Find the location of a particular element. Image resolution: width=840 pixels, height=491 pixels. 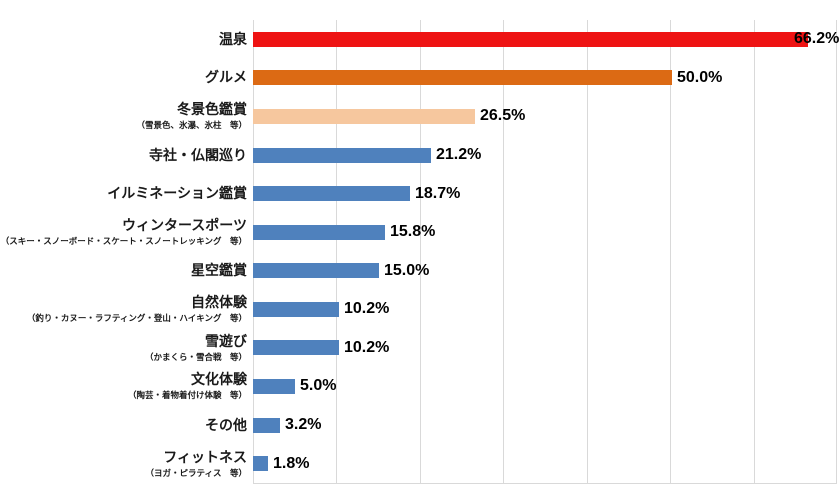

category-label: イルミネーション鑑賞 is located at coordinates (126, 193).